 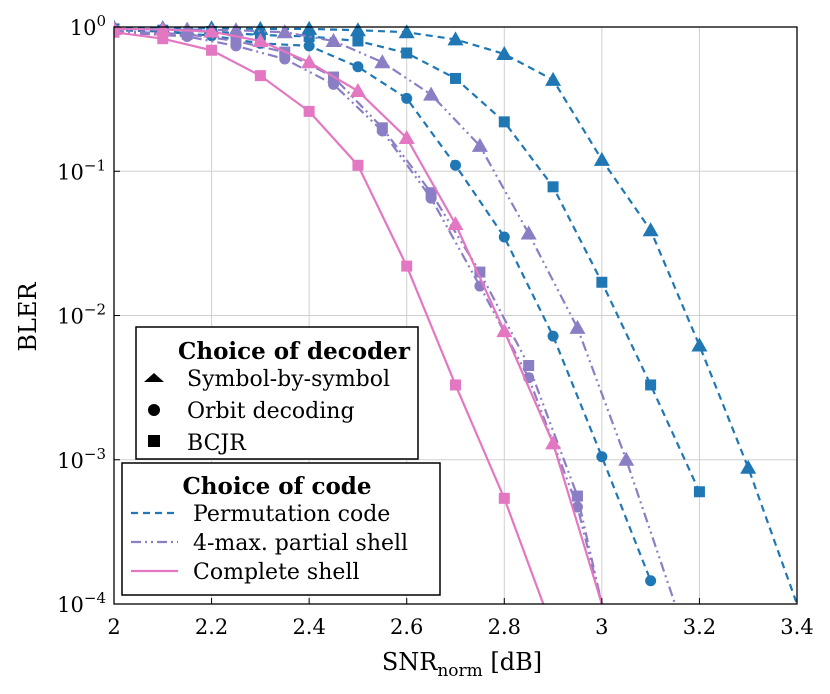 What do you see at coordinates (113, 627) in the screenshot?
I see `x-tick-label: 2` at bounding box center [113, 627].